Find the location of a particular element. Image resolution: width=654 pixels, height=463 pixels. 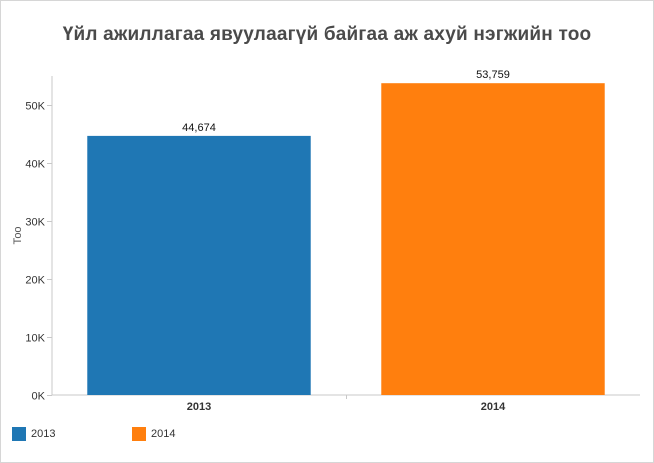

legend-swatch-2013 is located at coordinates (19, 434).